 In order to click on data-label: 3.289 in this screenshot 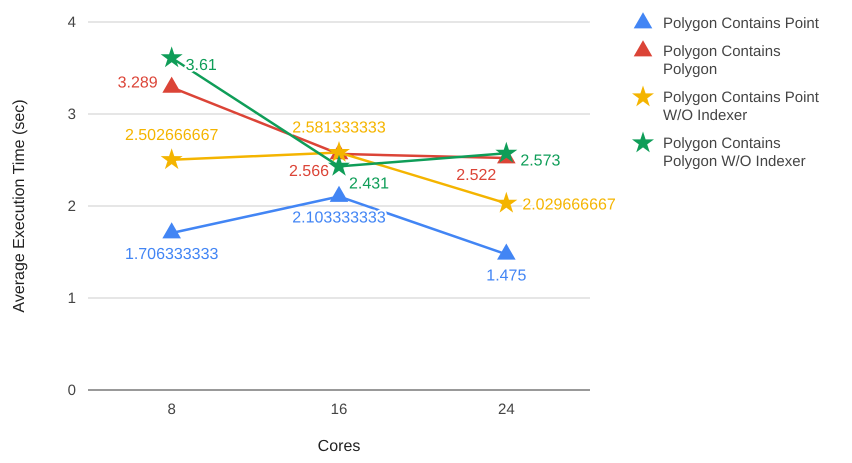, I will do `click(138, 83)`.